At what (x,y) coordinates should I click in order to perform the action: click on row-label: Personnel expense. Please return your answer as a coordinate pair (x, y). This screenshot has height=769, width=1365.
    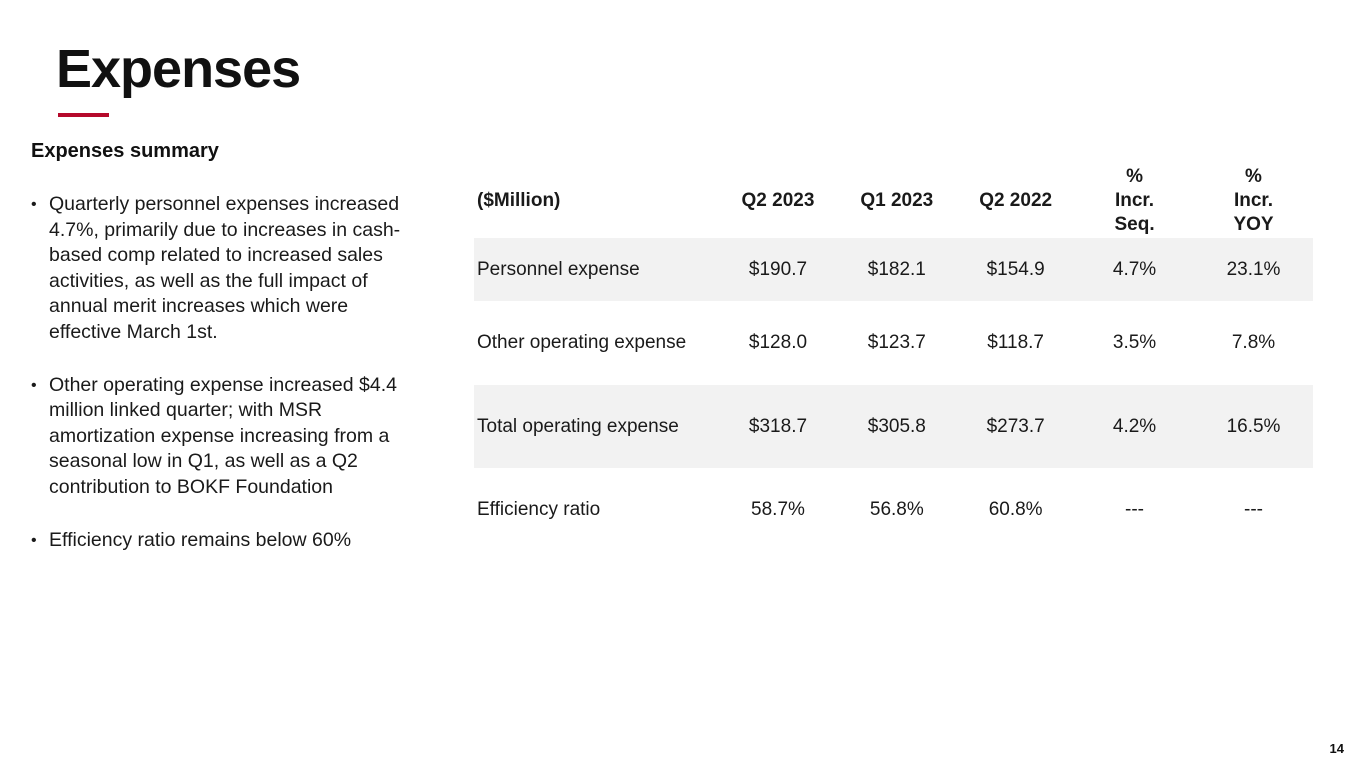
    Looking at the image, I should click on (596, 269).